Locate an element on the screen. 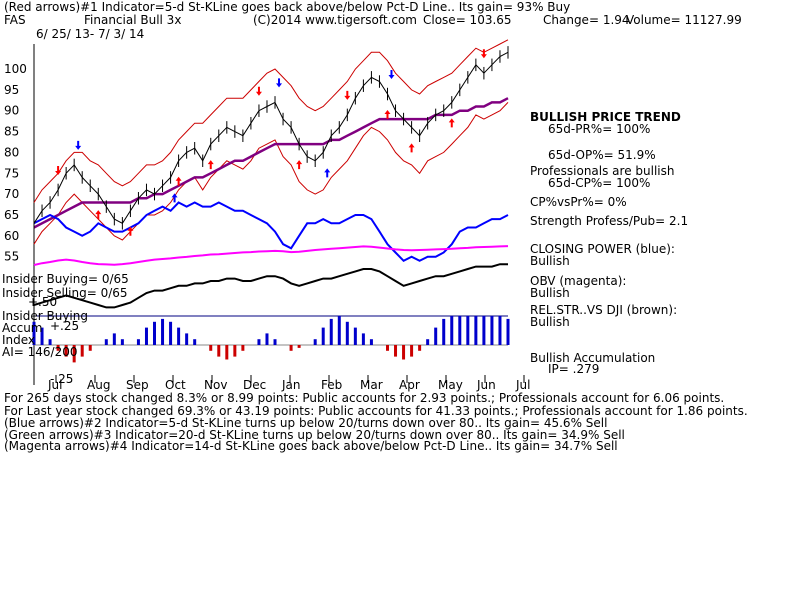 The height and width of the screenshot is (600, 800). strength-label: Strength Profess/Pub= 2.1 is located at coordinates (609, 221).